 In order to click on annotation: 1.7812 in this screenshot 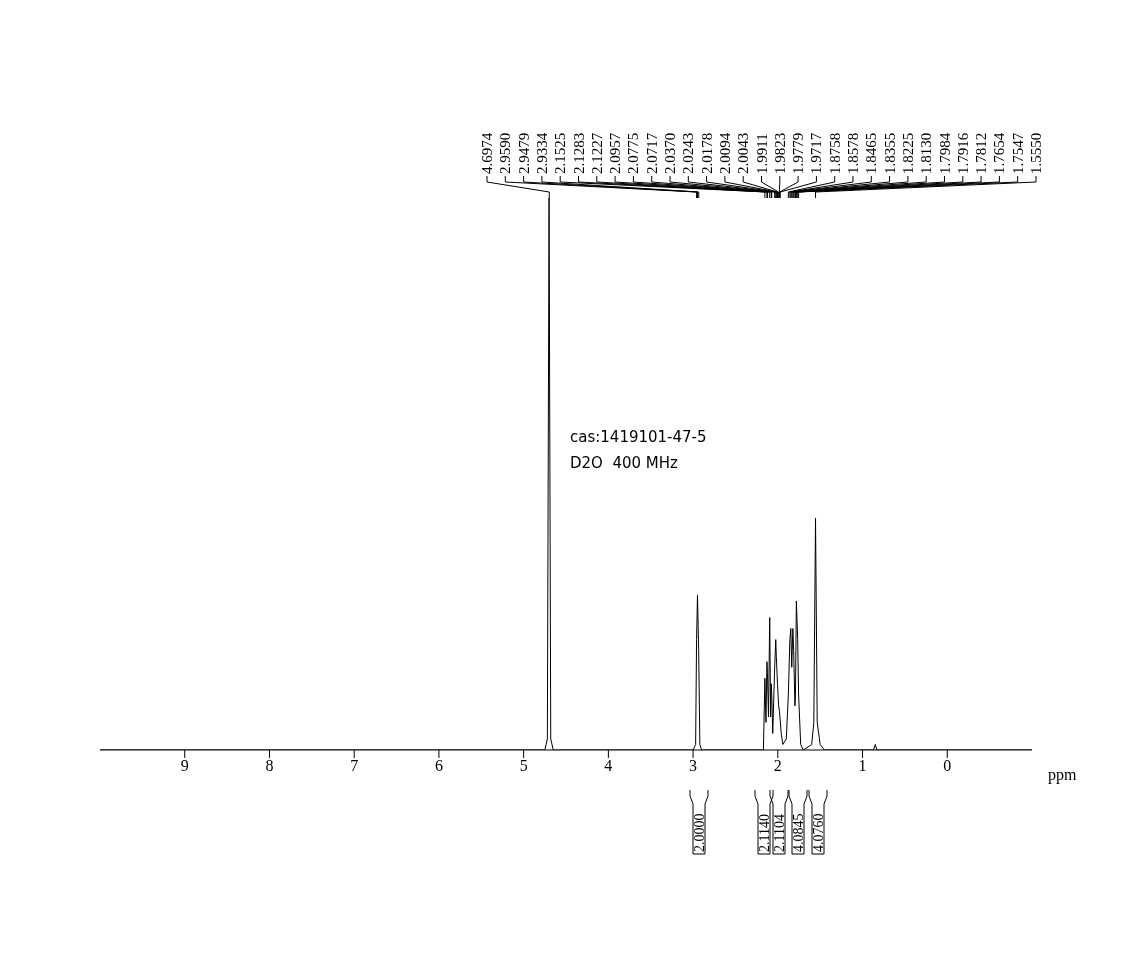, I will do `click(981, 153)`.